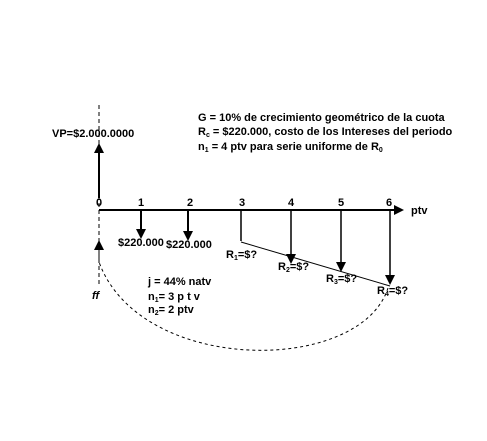 This screenshot has height=441, width=487. What do you see at coordinates (179, 282) in the screenshot?
I see `nominal-rate-label: j = 44% natv` at bounding box center [179, 282].